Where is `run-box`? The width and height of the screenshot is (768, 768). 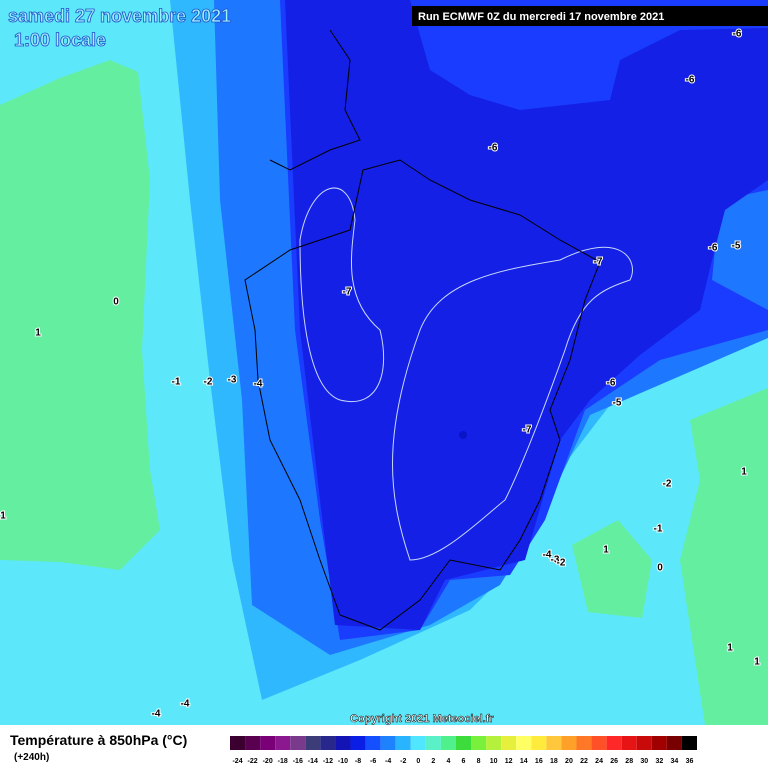
run-box is located at coordinates (590, 16).